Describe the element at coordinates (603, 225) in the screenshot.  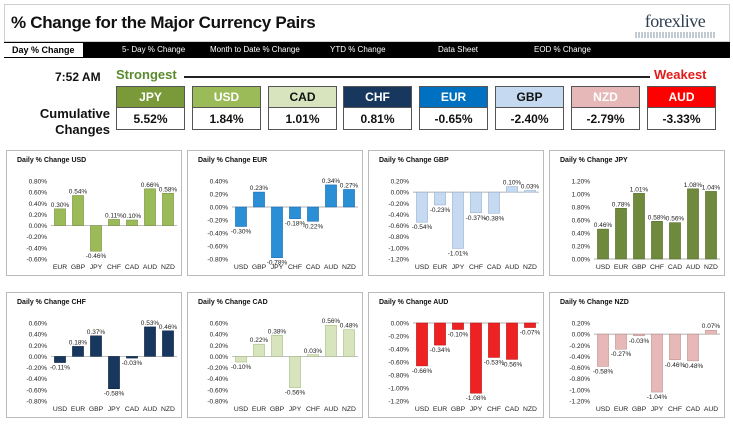
I see `bar-data-label: 0.46%` at that location.